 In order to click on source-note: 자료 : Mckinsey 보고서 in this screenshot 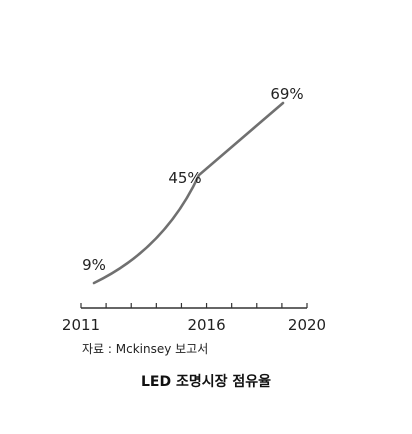, I will do `click(145, 349)`.